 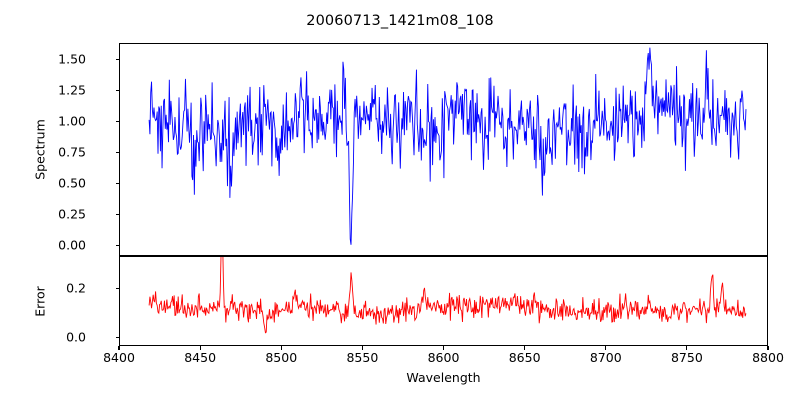 What do you see at coordinates (72, 152) in the screenshot?
I see `spectrum-ytick-label: 0.75` at bounding box center [72, 152].